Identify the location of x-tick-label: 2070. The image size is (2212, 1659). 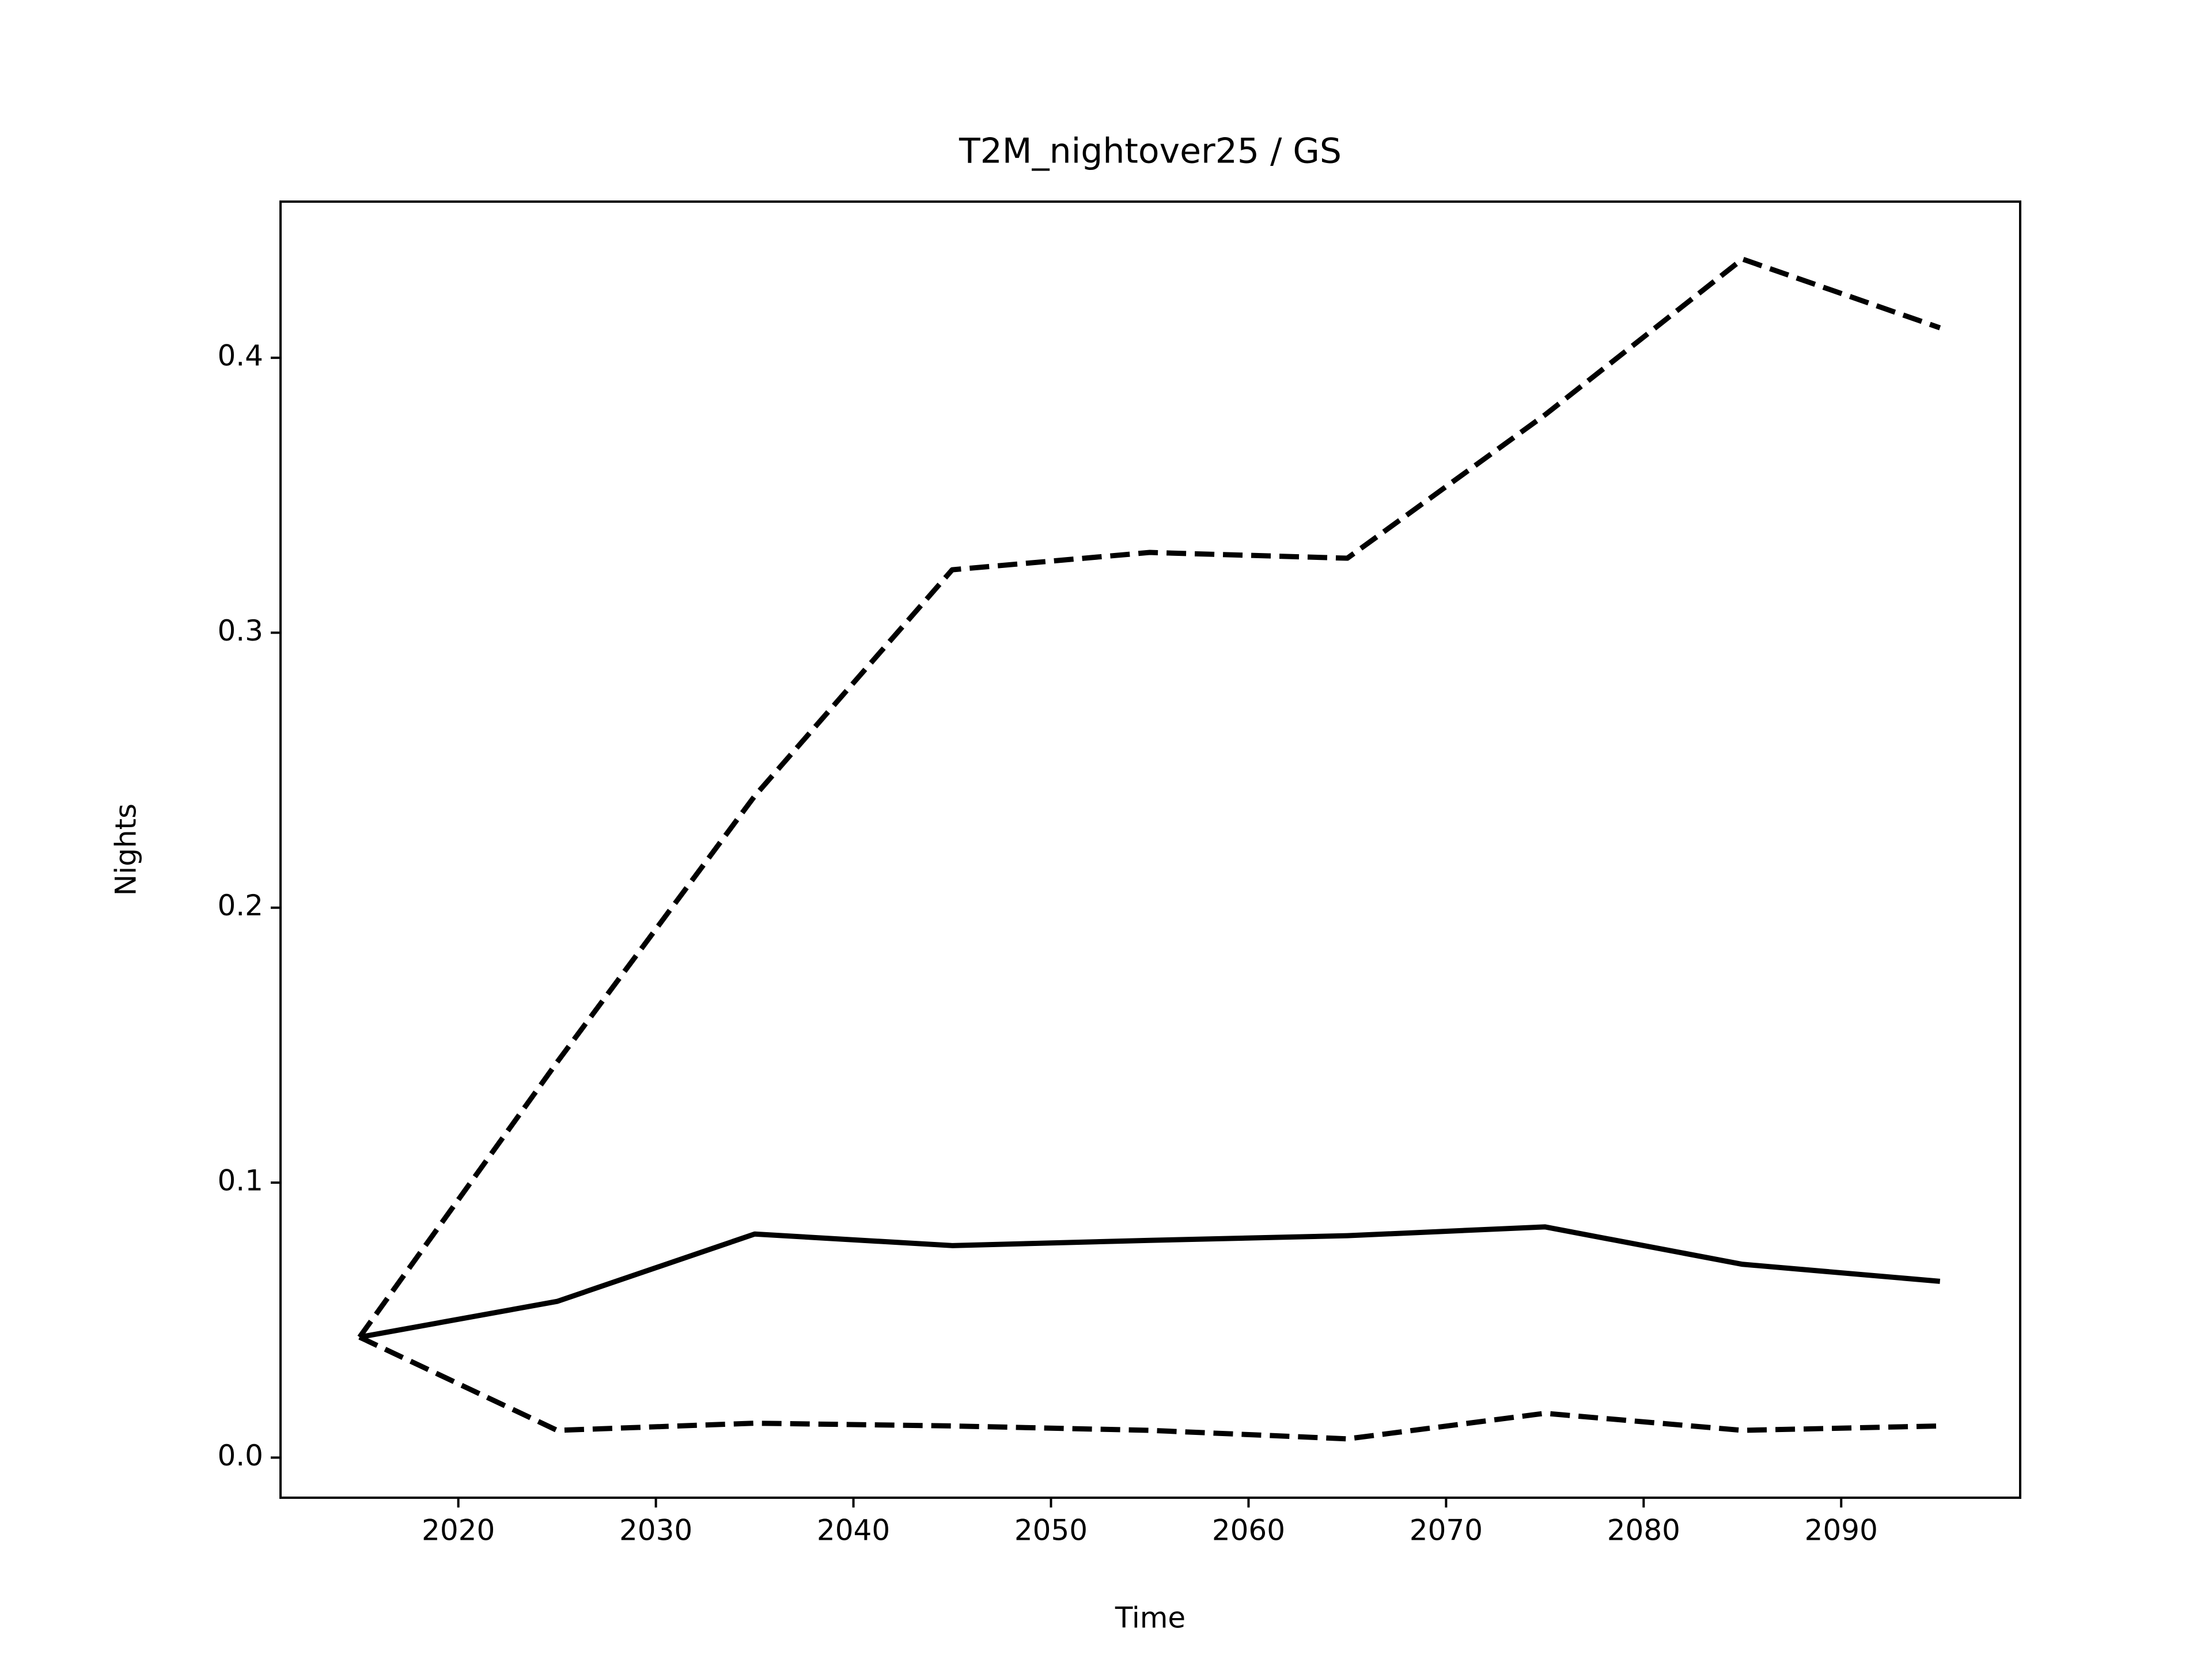
(1446, 1530).